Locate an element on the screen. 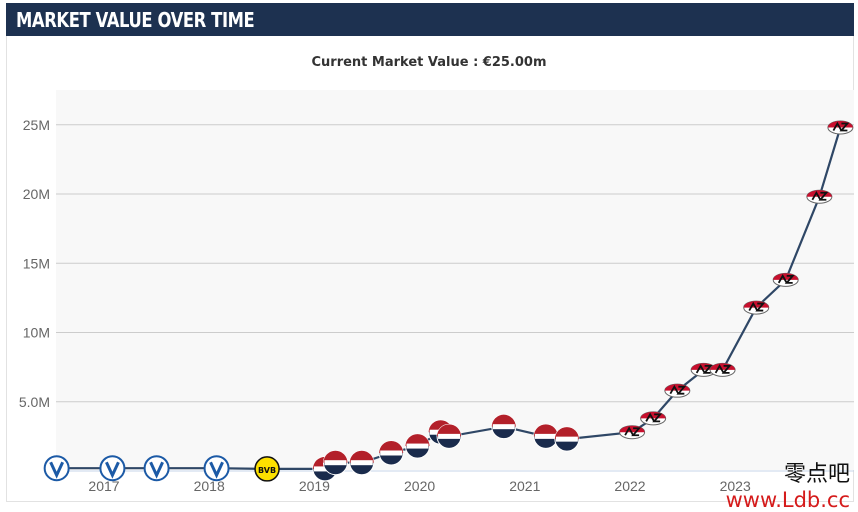  bvb-crest-icon: BVB is located at coordinates (267, 469).